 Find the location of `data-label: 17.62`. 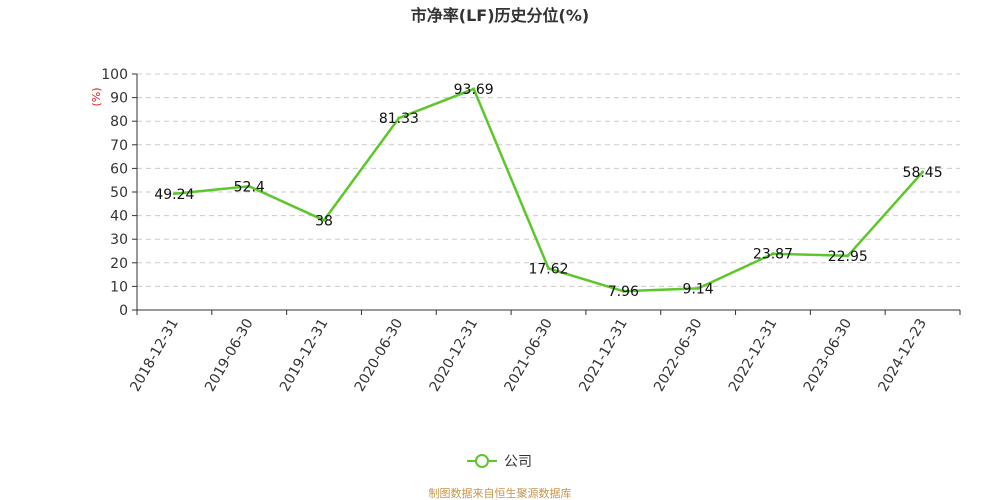

data-label: 17.62 is located at coordinates (548, 269).